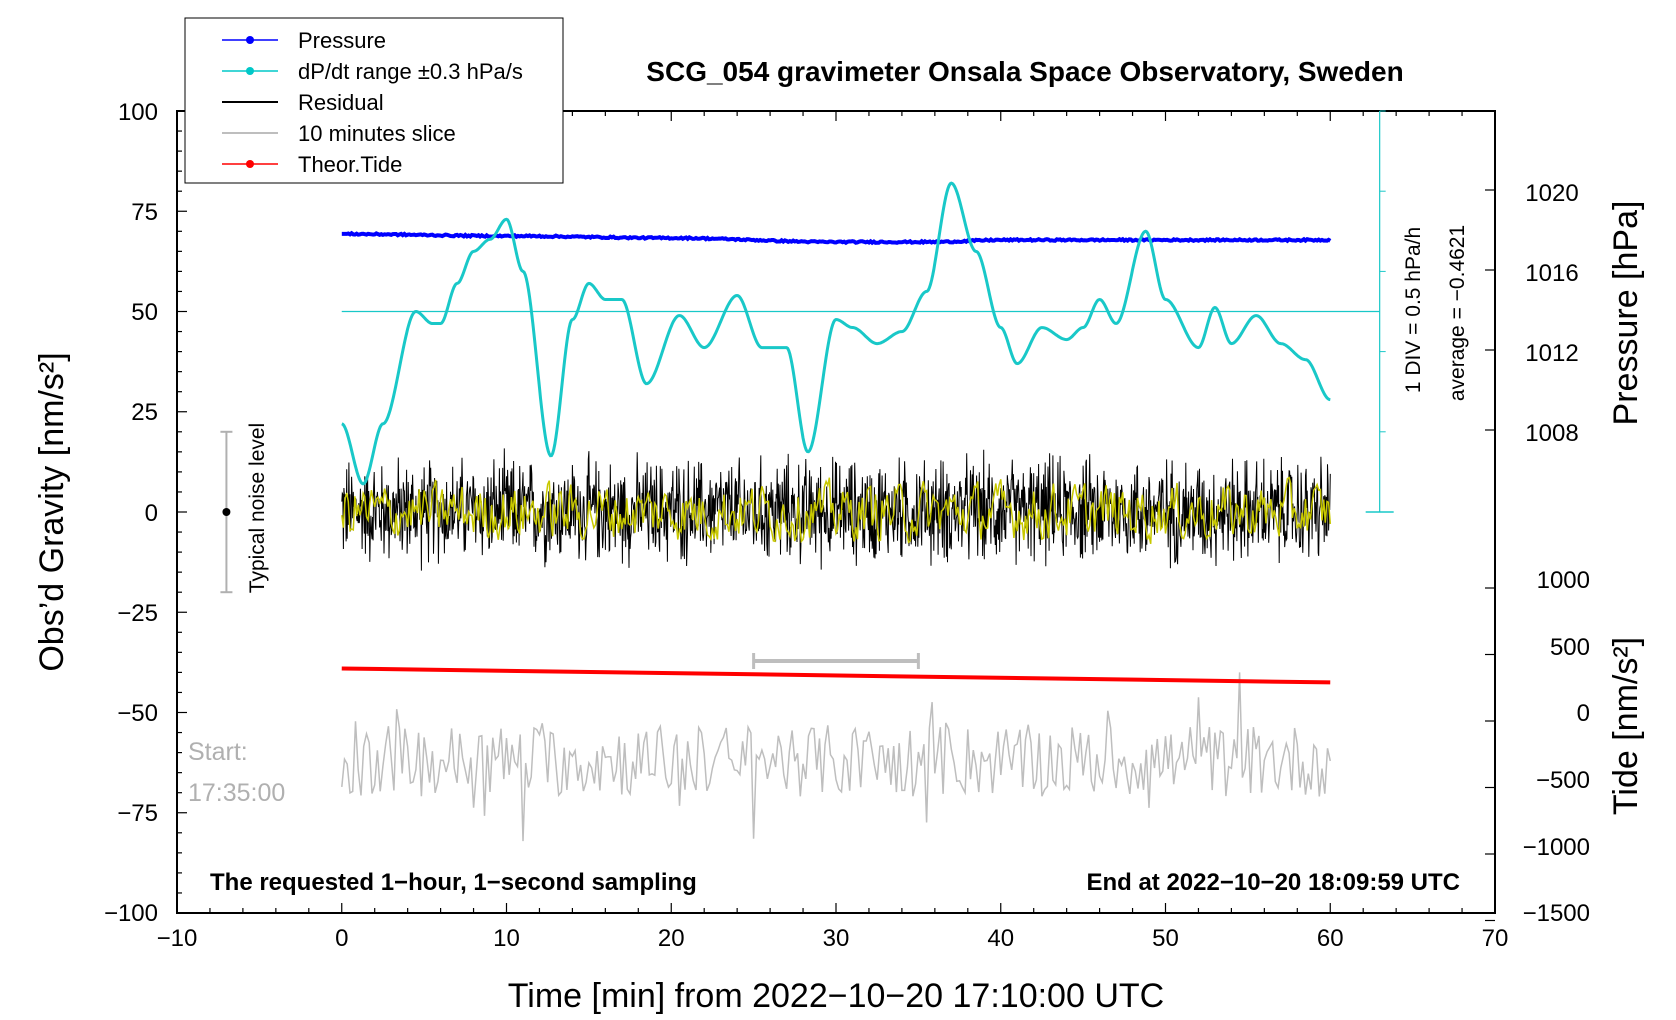 This screenshot has height=1020, width=1676. I want to click on noise-center-dot, so click(226, 512).